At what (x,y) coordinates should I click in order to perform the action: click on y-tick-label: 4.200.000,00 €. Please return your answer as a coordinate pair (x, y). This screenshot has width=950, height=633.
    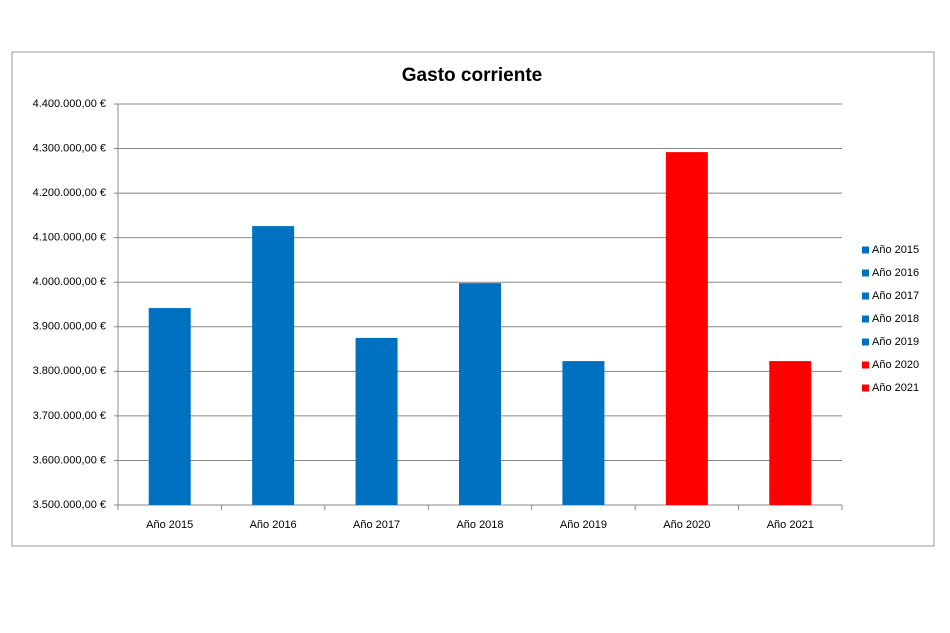
    Looking at the image, I should click on (69, 193).